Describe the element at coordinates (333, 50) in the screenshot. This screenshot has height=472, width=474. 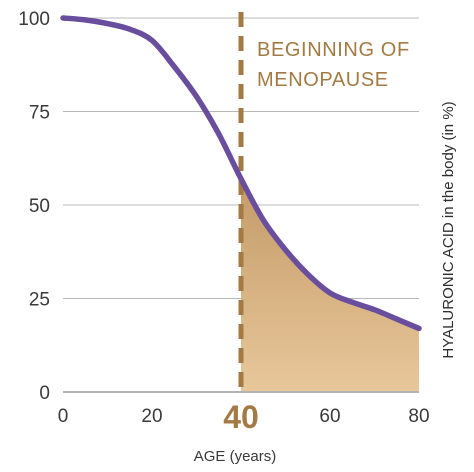
I see `annotation-line-1: BEGINNING OF` at that location.